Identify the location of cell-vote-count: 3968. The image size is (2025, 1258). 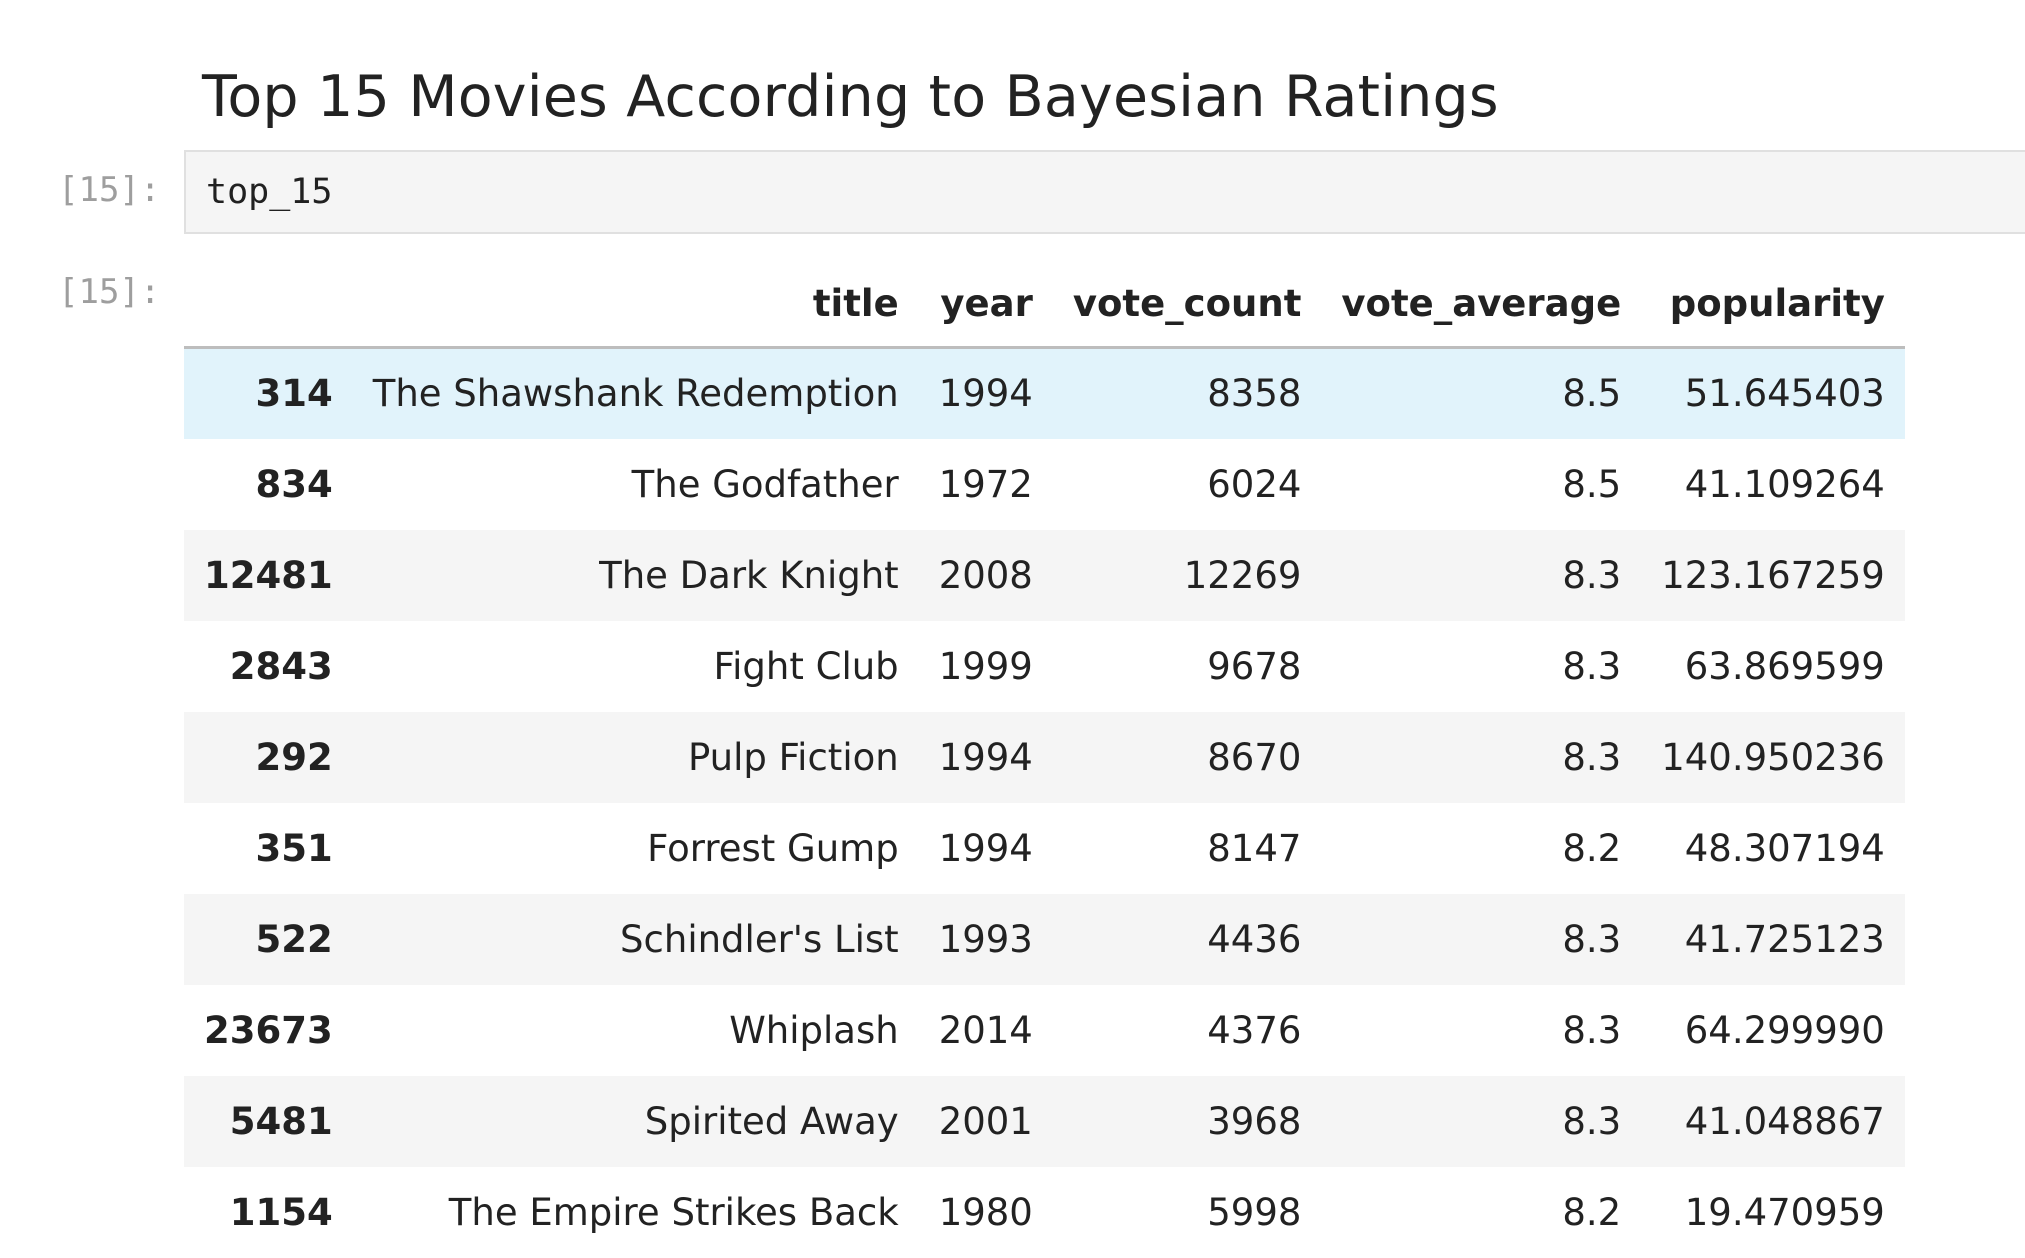
(1254, 1121).